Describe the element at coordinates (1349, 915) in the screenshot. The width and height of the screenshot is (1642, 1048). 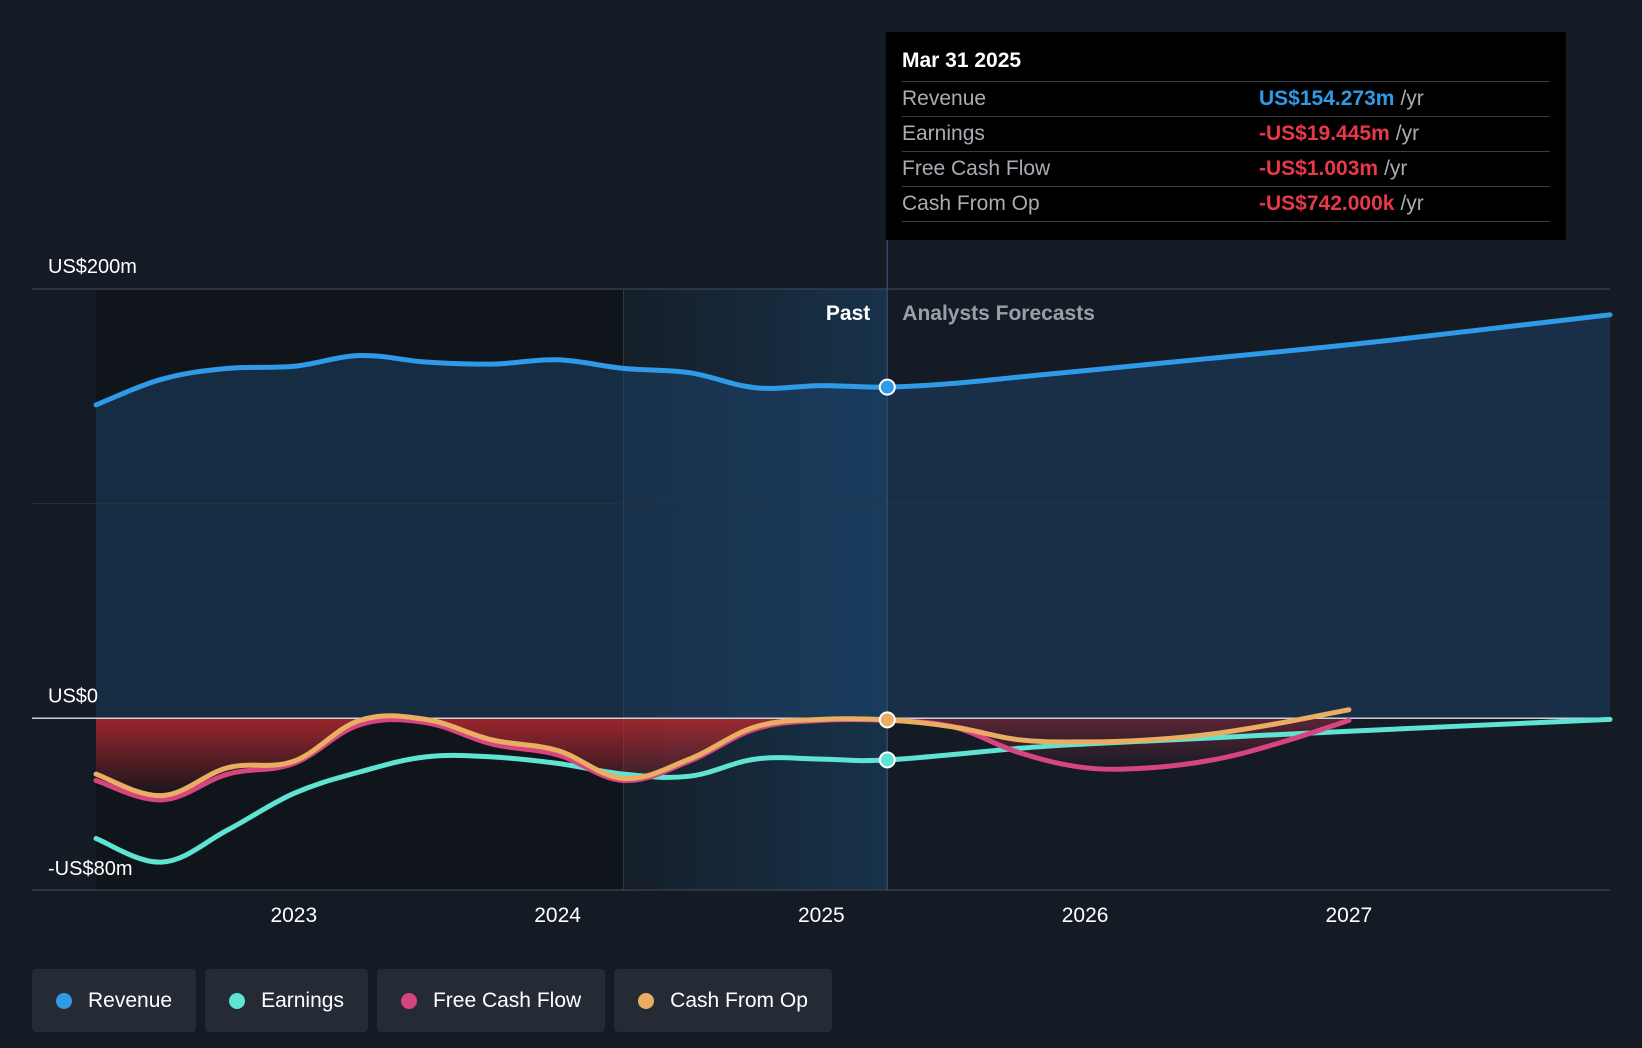
I see `x-axis-tick-label: 2027` at that location.